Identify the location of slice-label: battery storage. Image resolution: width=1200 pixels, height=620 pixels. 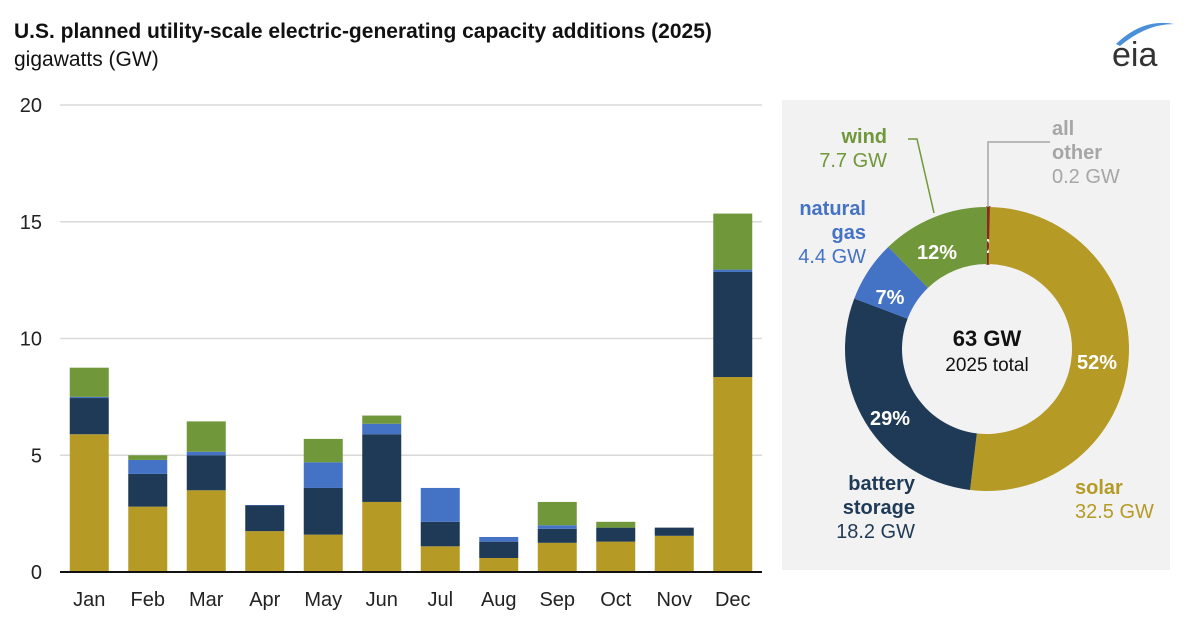
(879, 496).